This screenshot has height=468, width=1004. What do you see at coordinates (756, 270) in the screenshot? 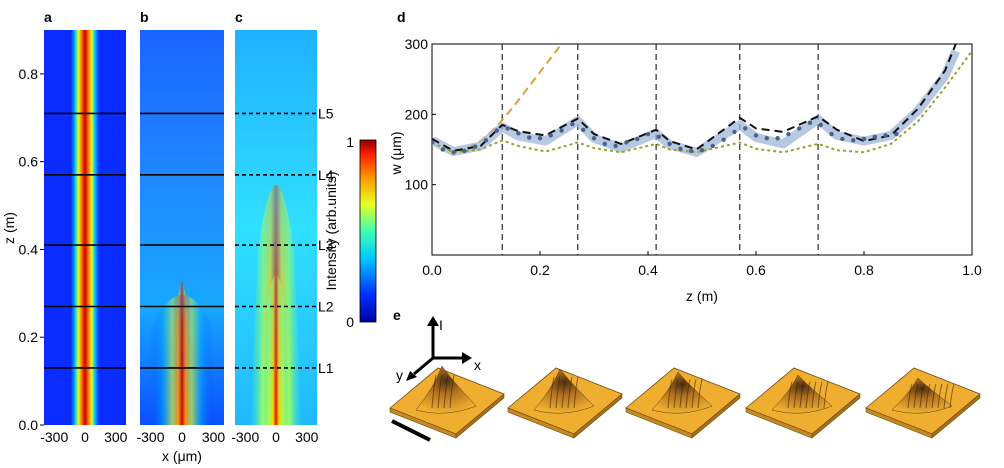
I see `x-tick-d-3: 0.6` at bounding box center [756, 270].